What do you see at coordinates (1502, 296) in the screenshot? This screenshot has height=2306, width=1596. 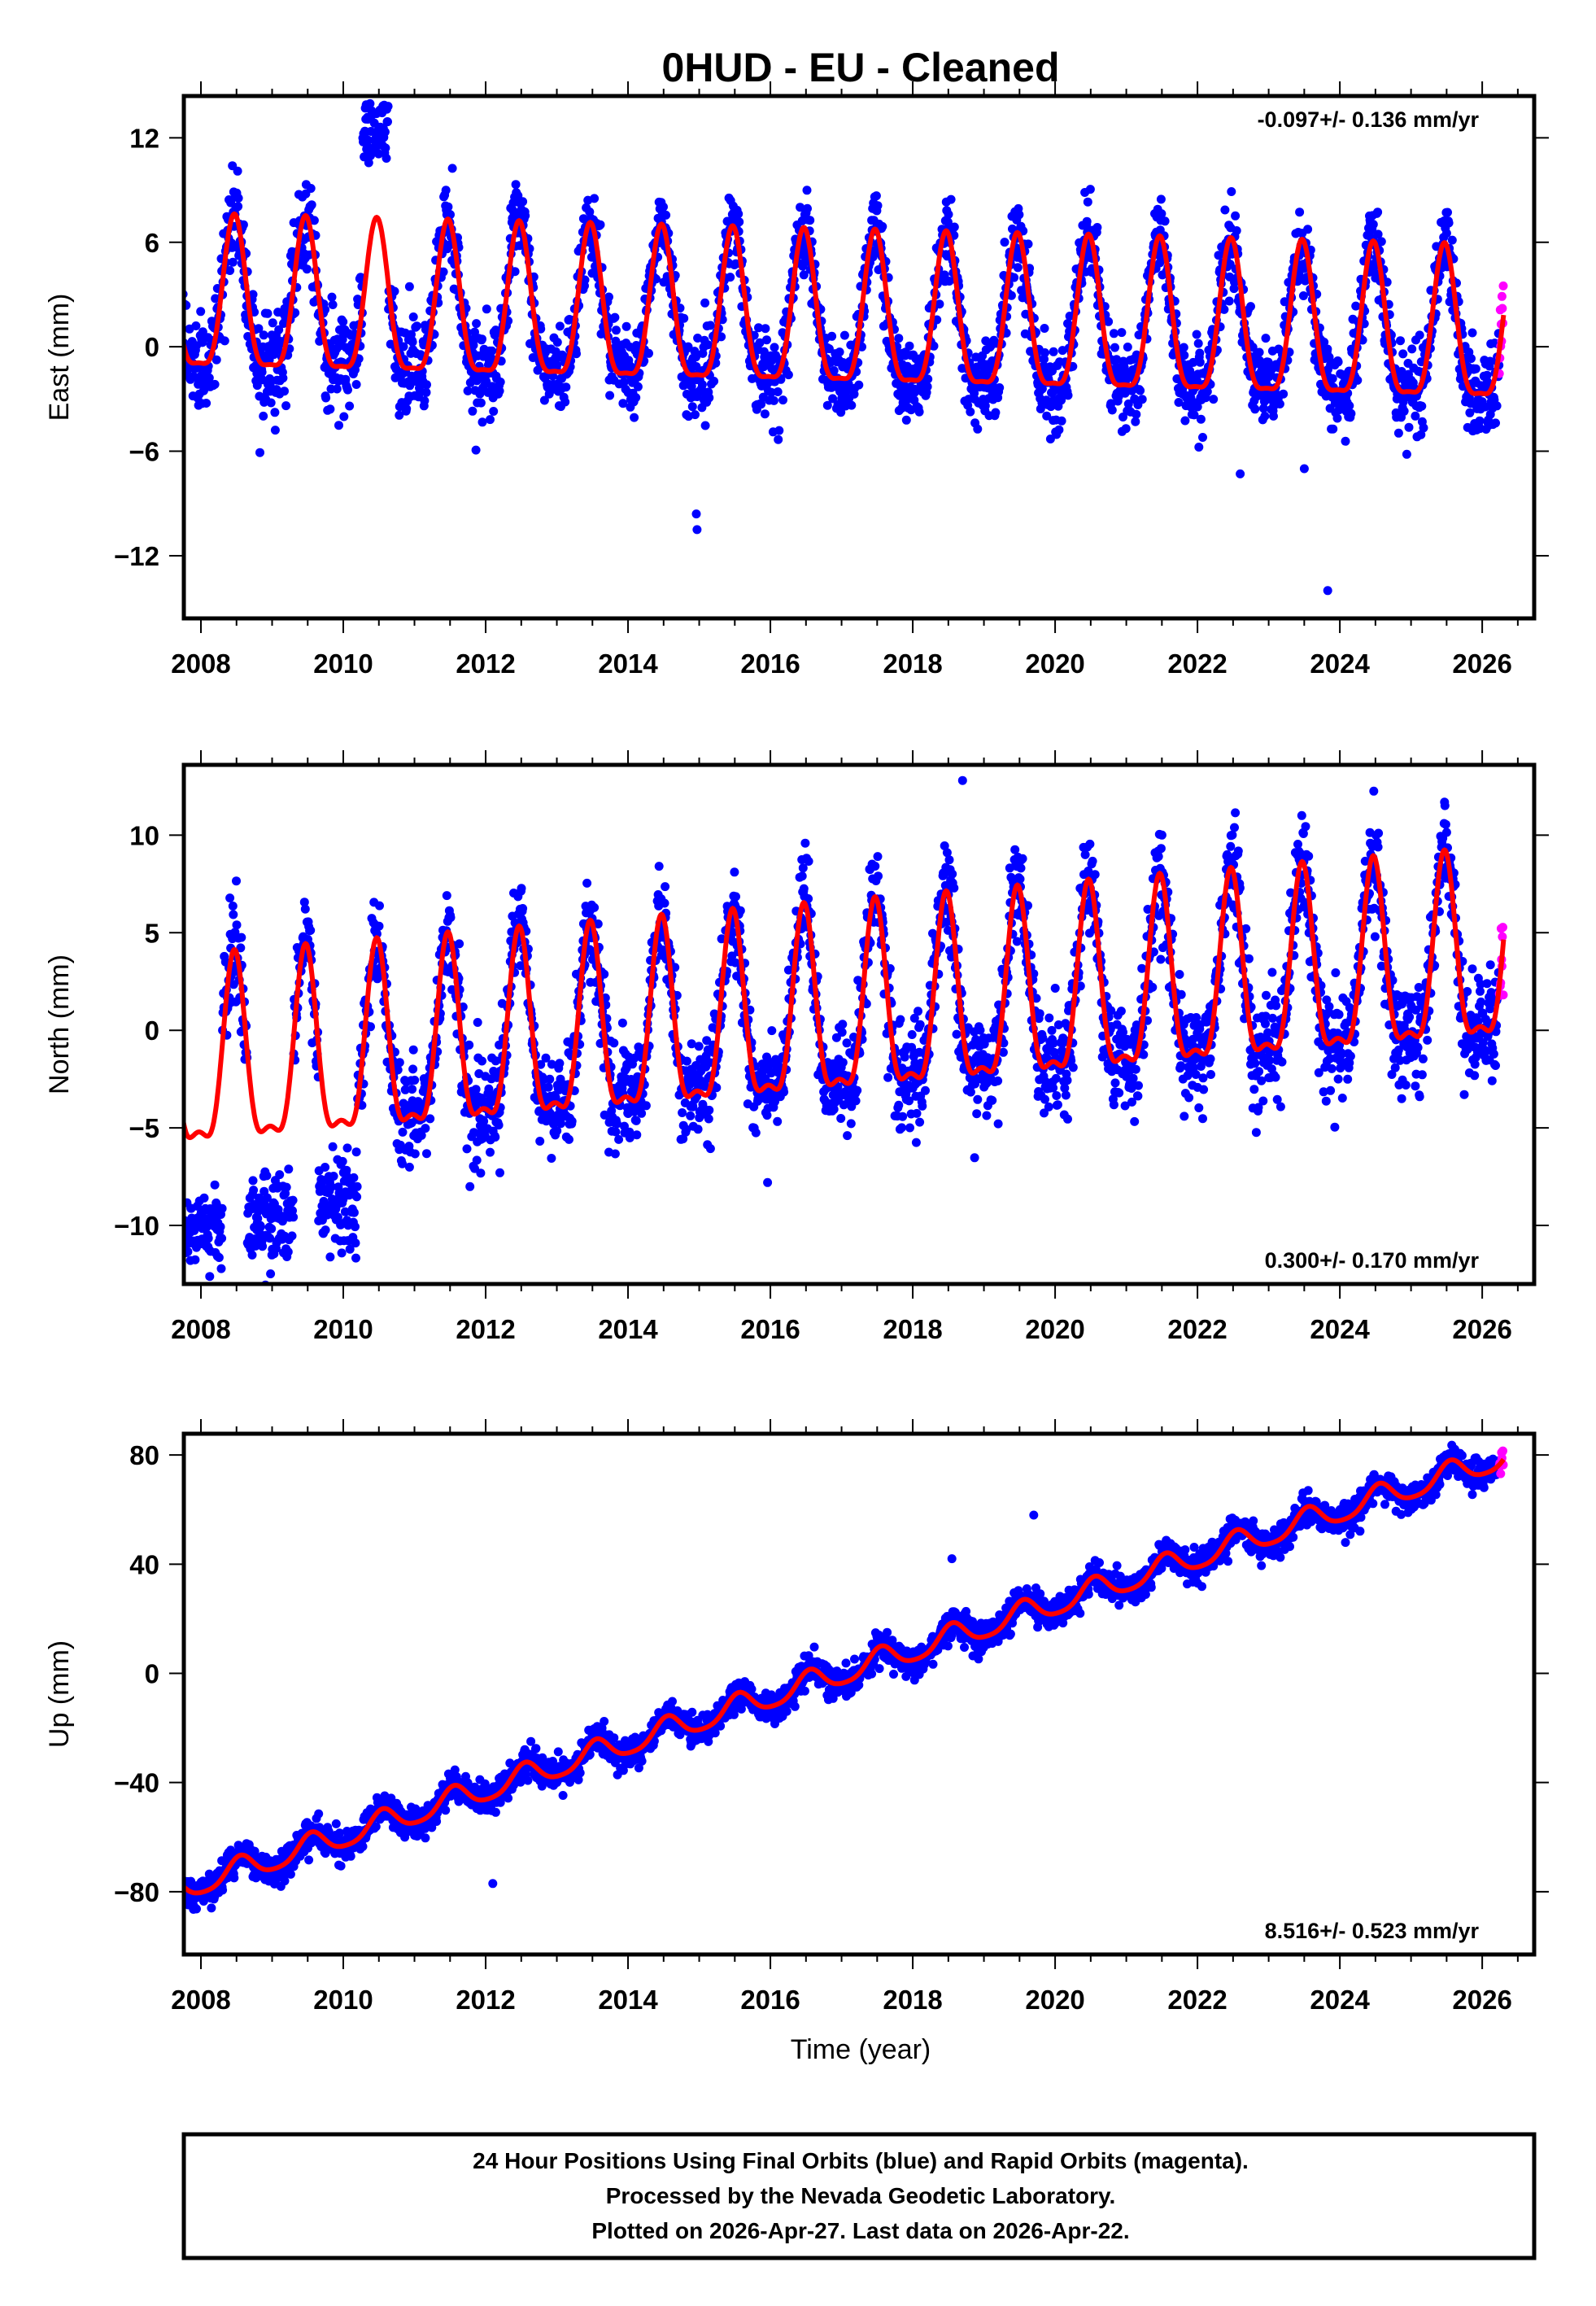 I see `rapid-orbit-point` at bounding box center [1502, 296].